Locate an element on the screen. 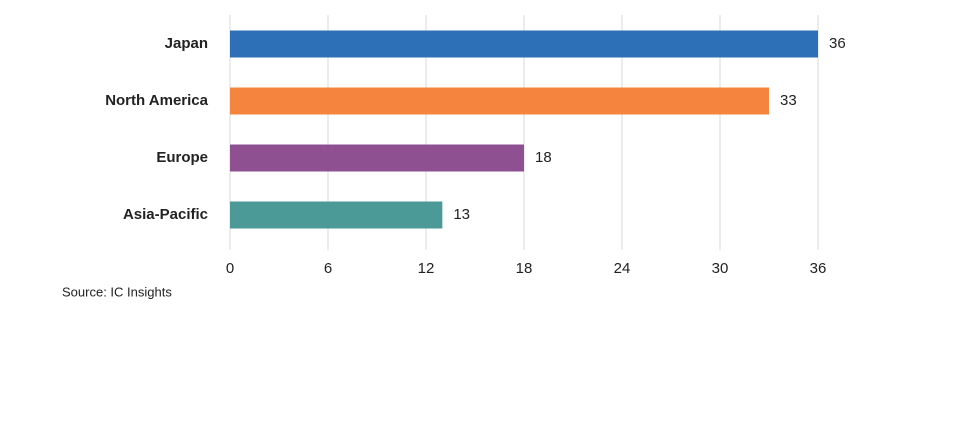  y-tick-label: Japan is located at coordinates (186, 43).